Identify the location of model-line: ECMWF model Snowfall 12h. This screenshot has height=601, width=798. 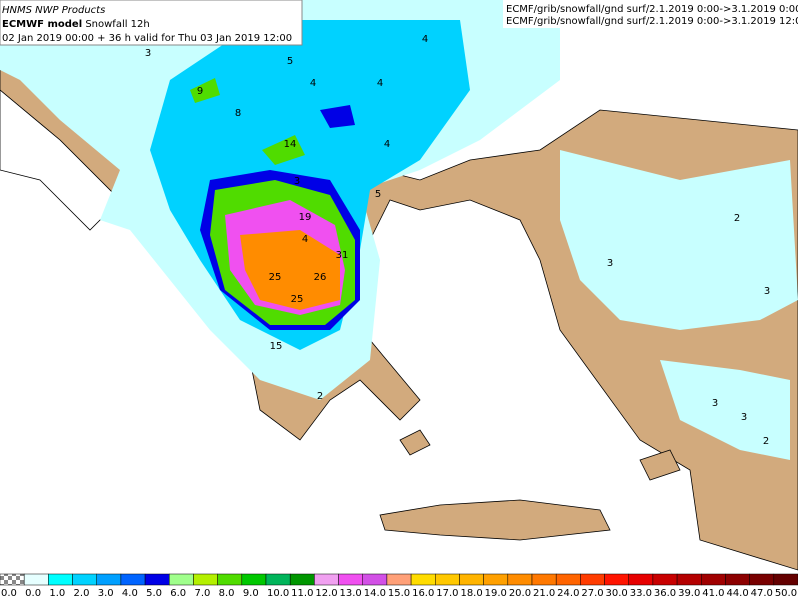
(76, 24).